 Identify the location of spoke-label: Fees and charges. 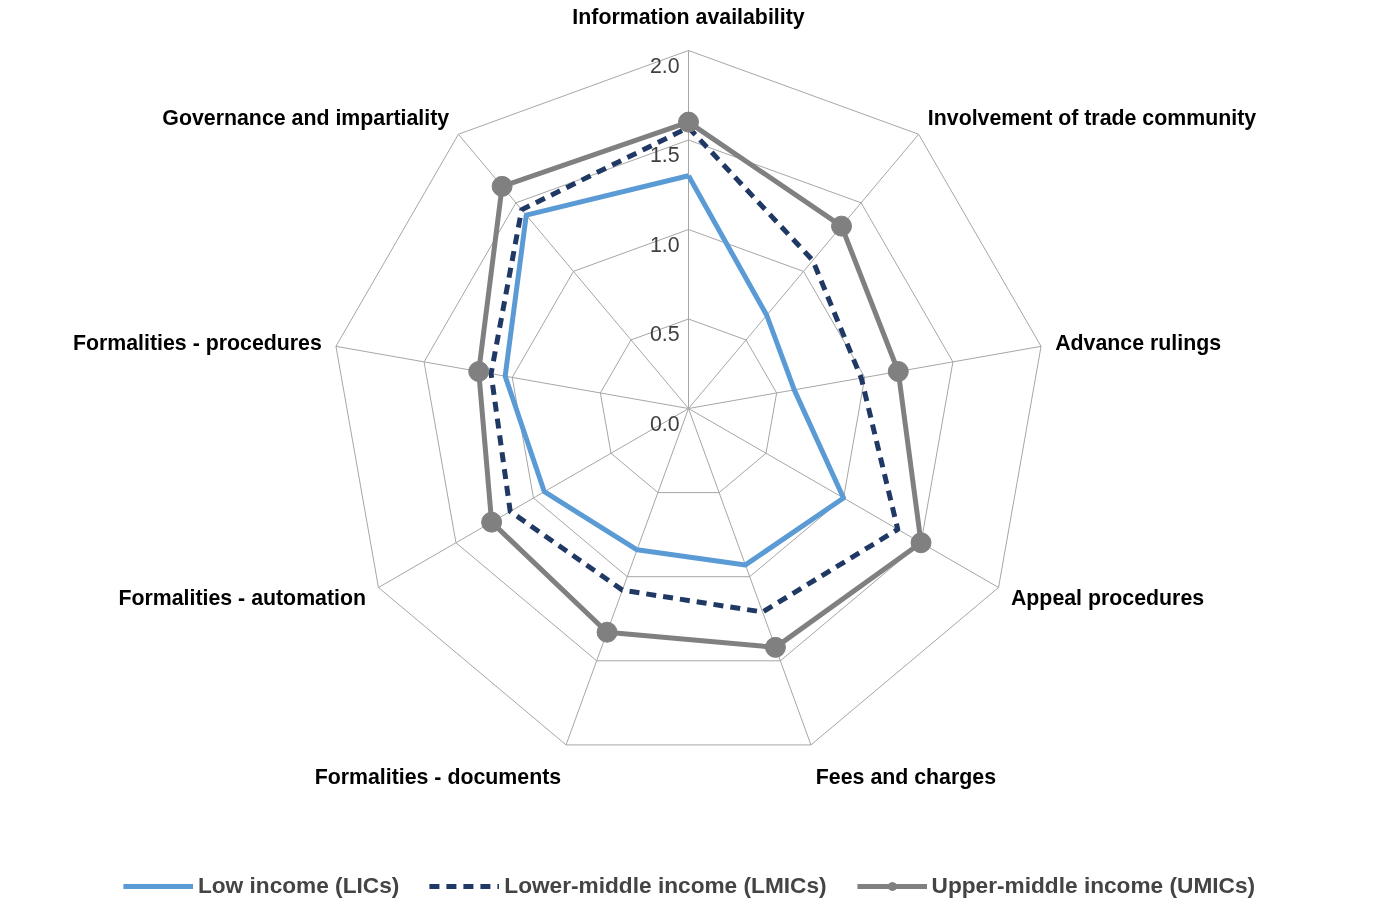
(906, 777).